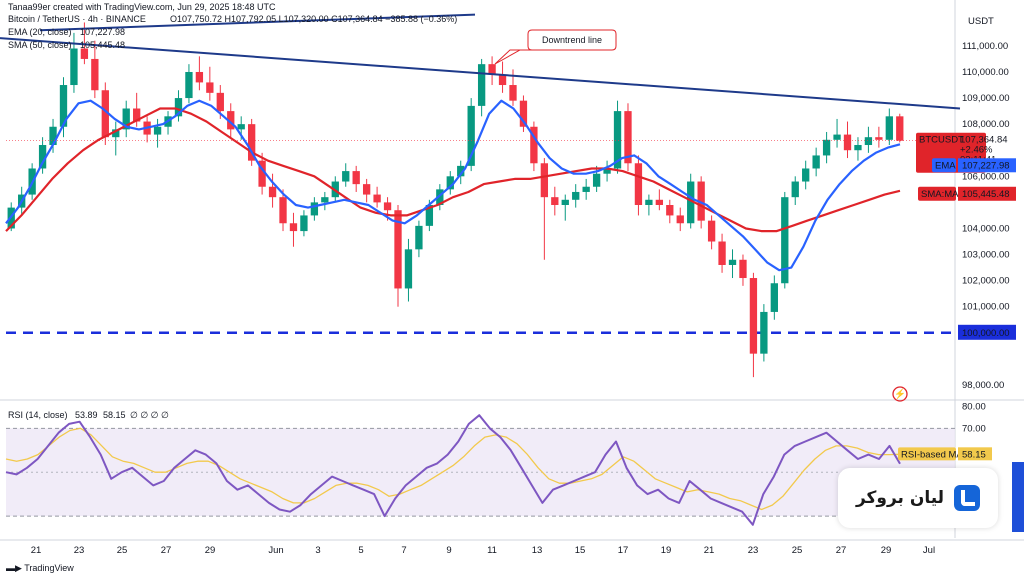 Image resolution: width=1024 pixels, height=576 pixels. What do you see at coordinates (580, 550) in the screenshot?
I see `time-tick-label: 15` at bounding box center [580, 550].